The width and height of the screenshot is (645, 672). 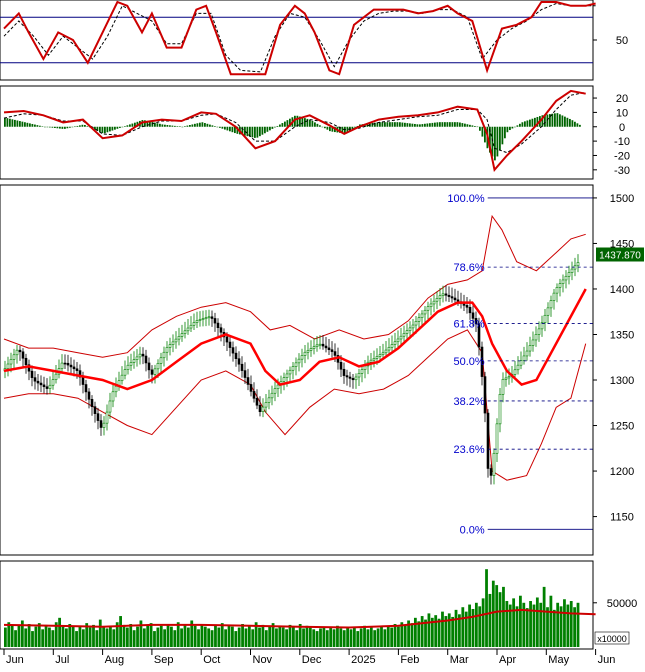 What do you see at coordinates (622, 41) in the screenshot?
I see `stochastic-y-tick-label: 50` at bounding box center [622, 41].